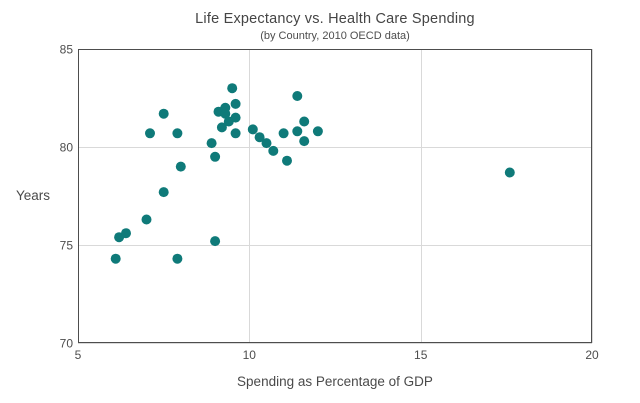  What do you see at coordinates (335, 36) in the screenshot?
I see `chart-subtitle: (by Country, 2010 OECD data)` at bounding box center [335, 36].